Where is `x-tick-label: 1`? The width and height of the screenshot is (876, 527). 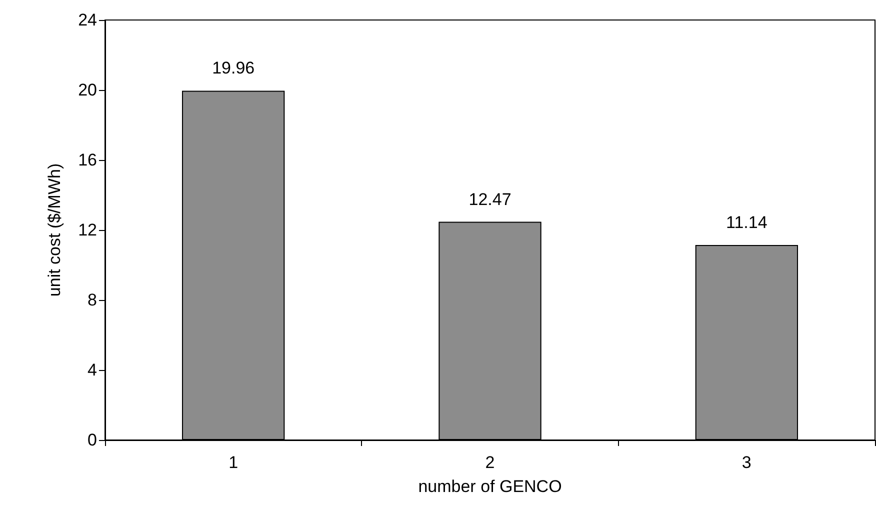
x-tick-label: 1 is located at coordinates (233, 462).